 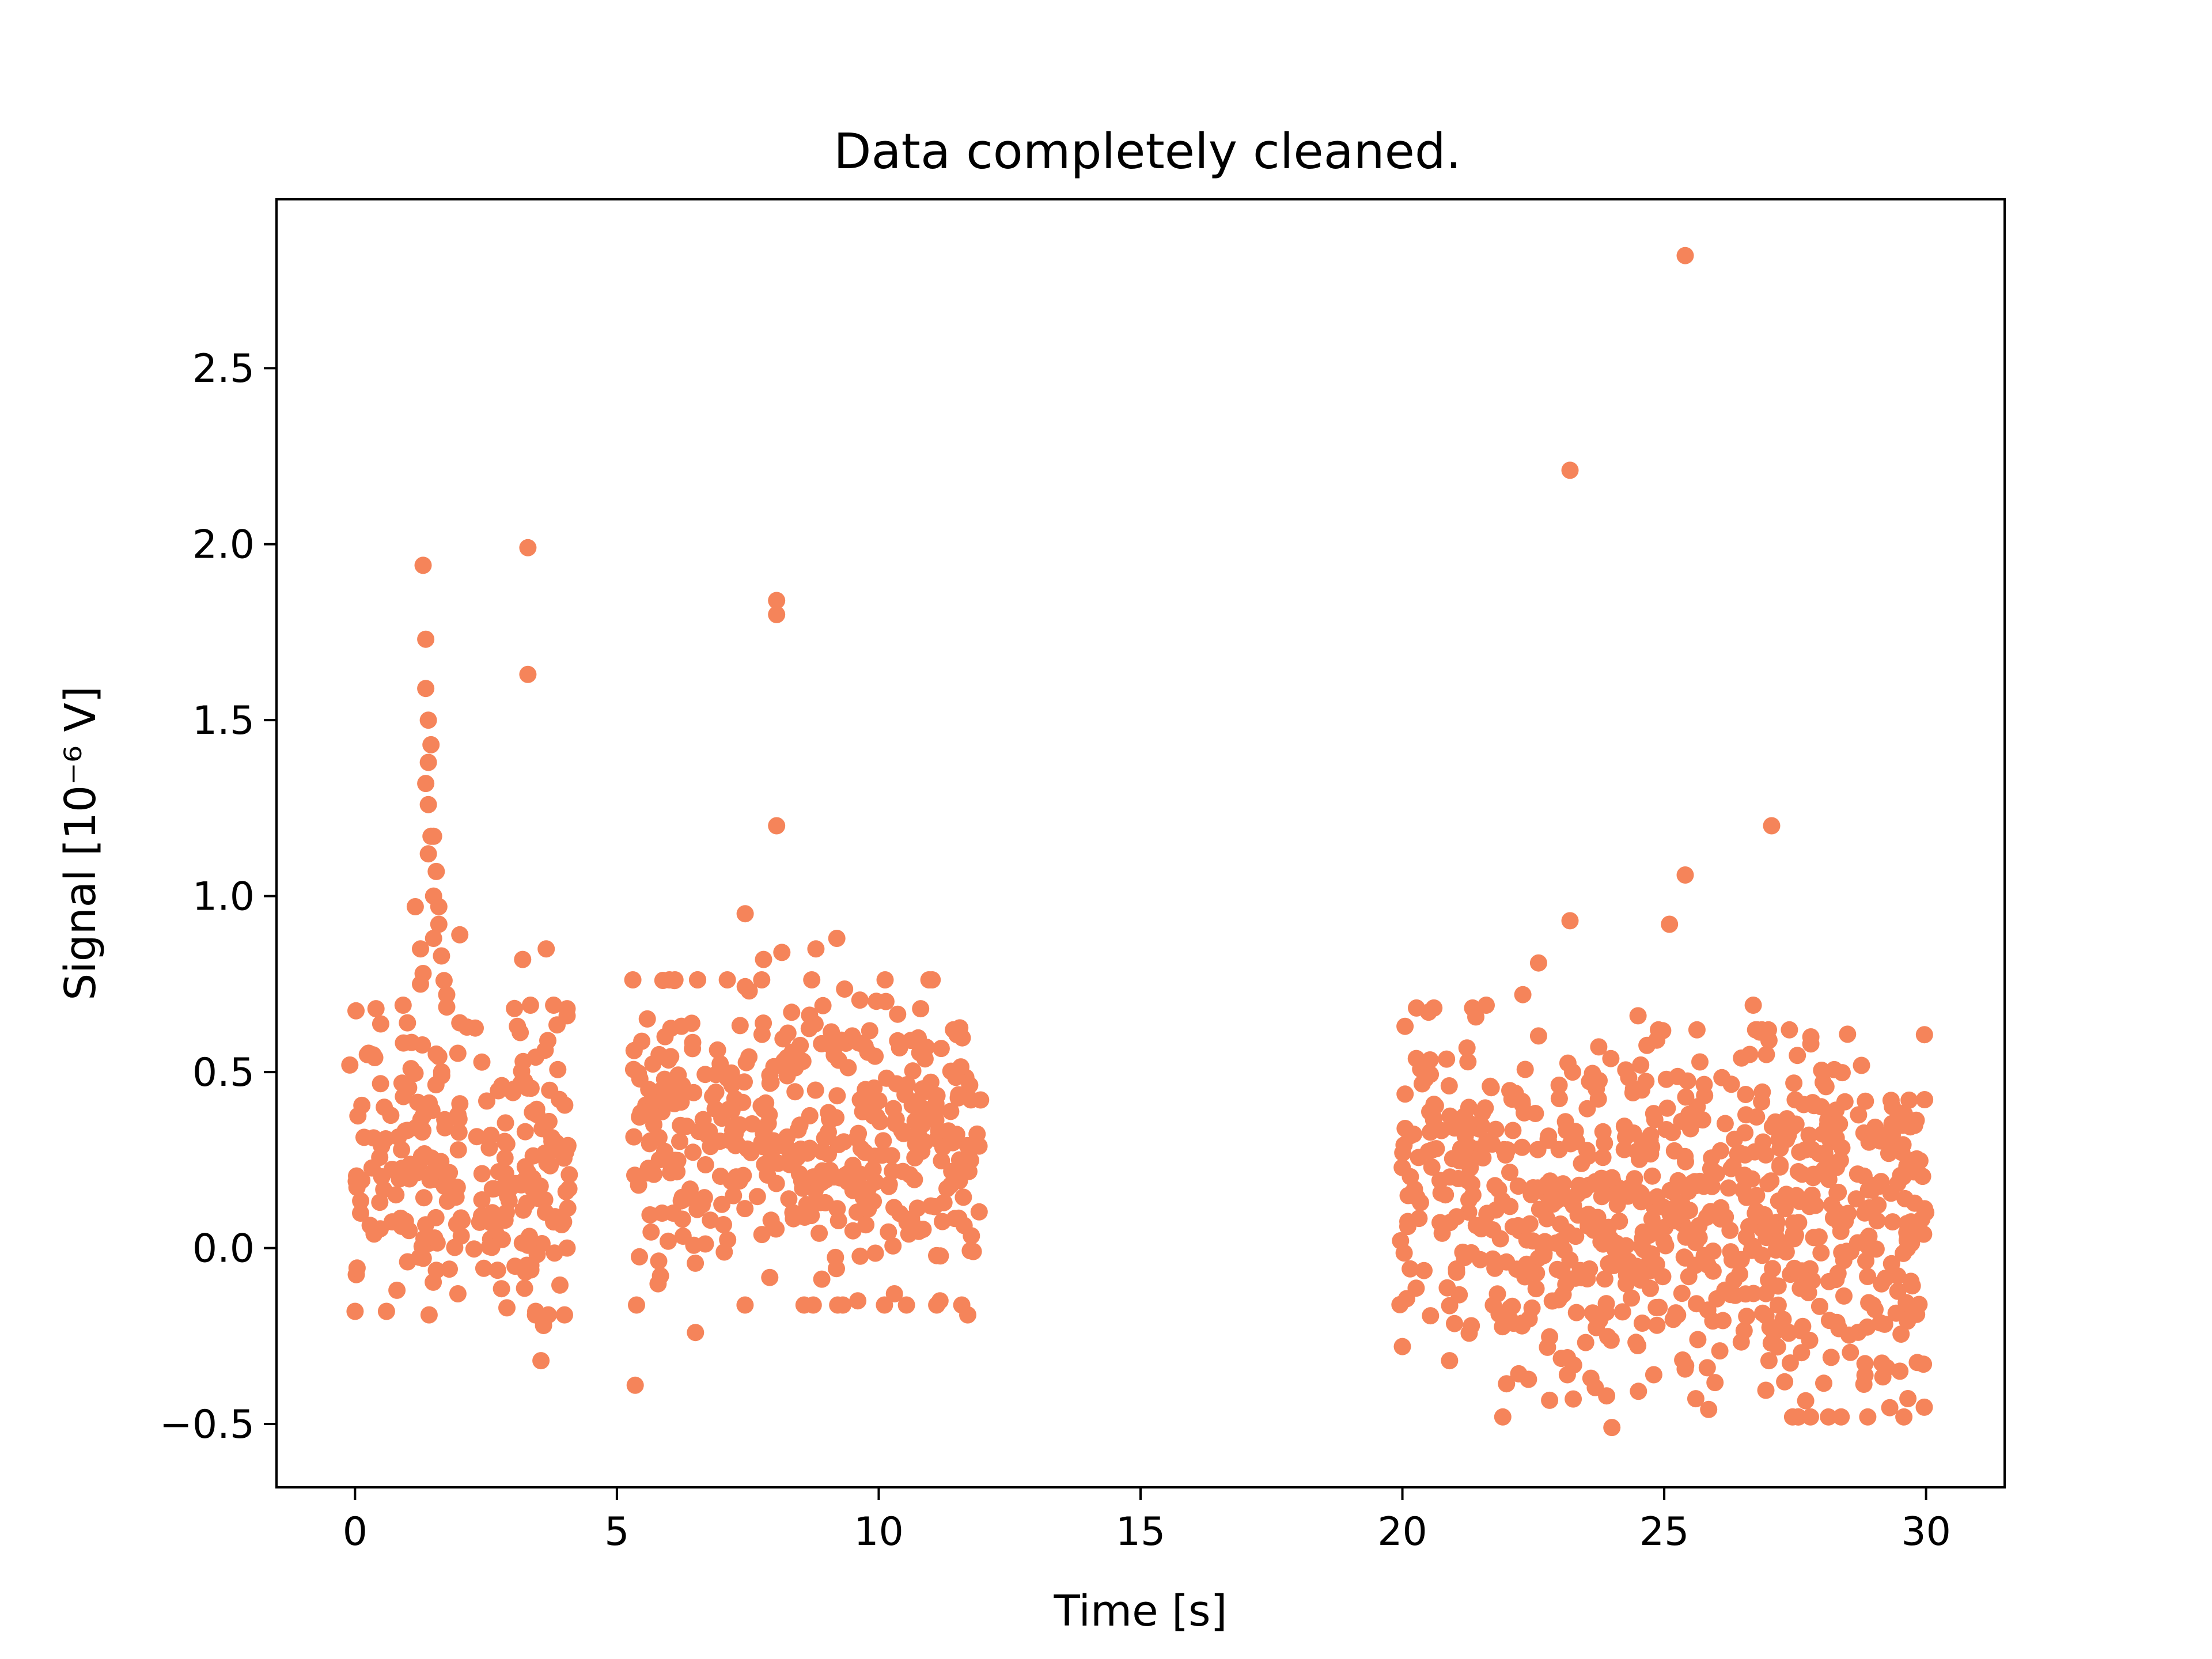 What do you see at coordinates (1402, 1532) in the screenshot?
I see `x-tick-label: 20` at bounding box center [1402, 1532].